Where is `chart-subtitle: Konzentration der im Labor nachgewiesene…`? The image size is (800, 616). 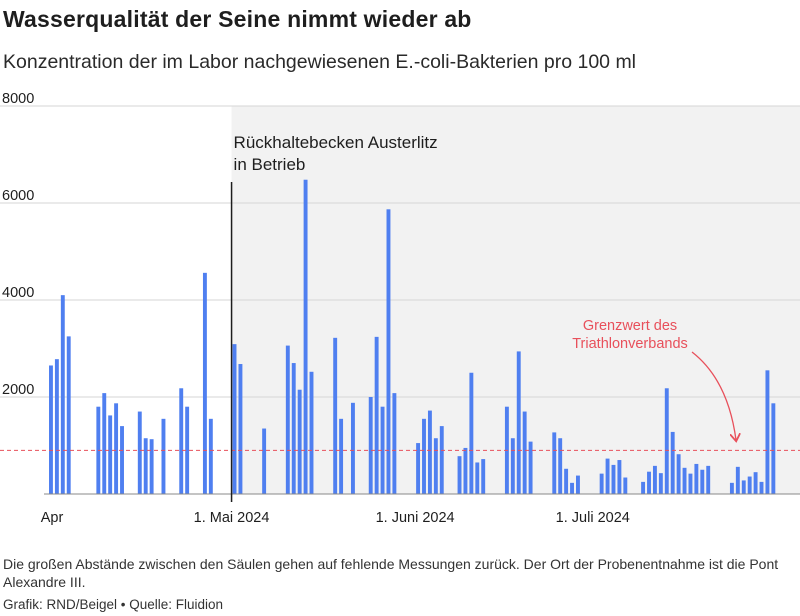
chart-subtitle: Konzentration der im Labor nachgewiesene… is located at coordinates (320, 62).